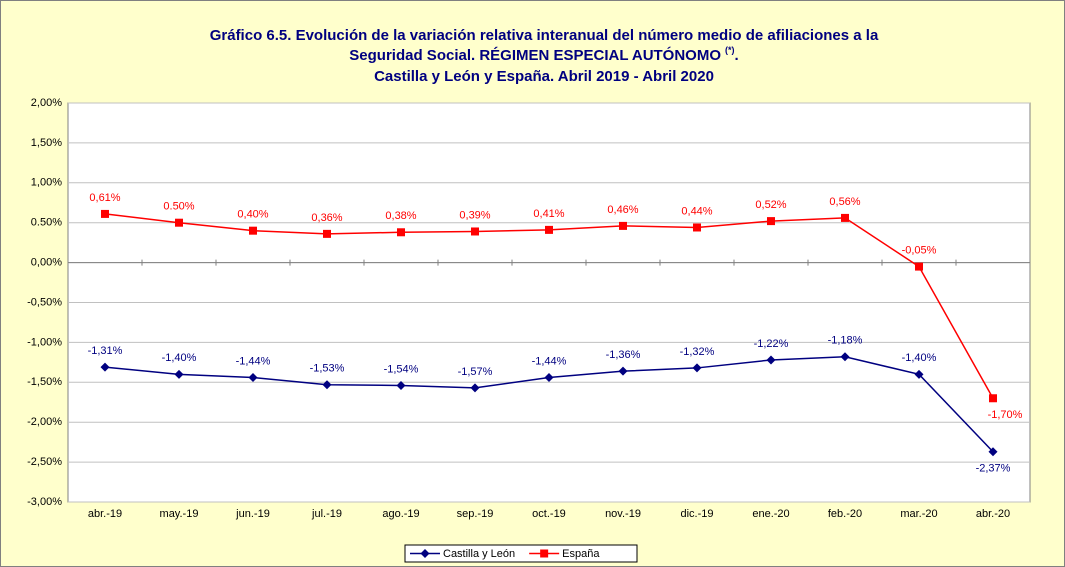  I want to click on data-label: -1,57%, so click(475, 372).